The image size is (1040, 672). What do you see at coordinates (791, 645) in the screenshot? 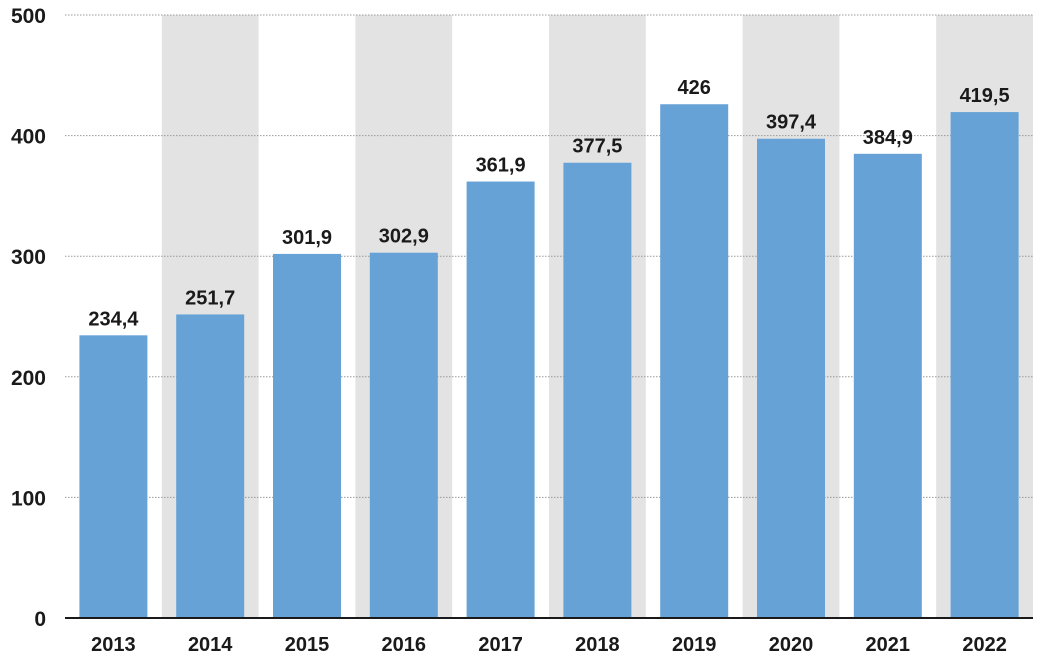
I see `x-tick-label: 2020` at bounding box center [791, 645].